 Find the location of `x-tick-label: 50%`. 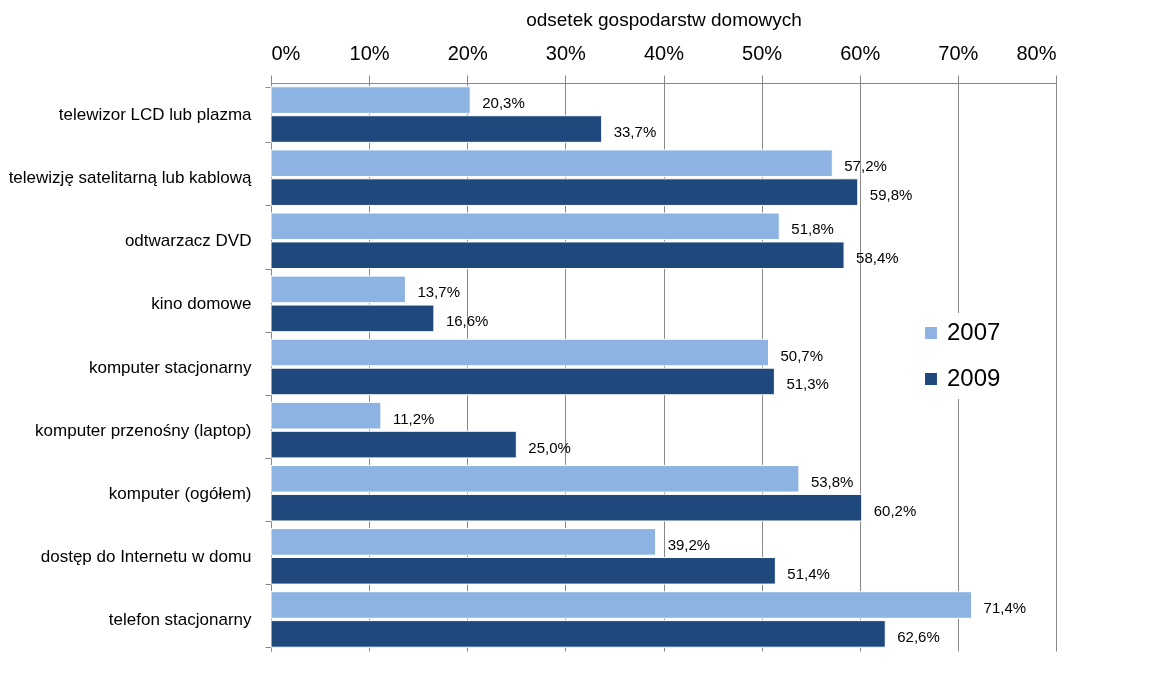

x-tick-label: 50% is located at coordinates (762, 52).